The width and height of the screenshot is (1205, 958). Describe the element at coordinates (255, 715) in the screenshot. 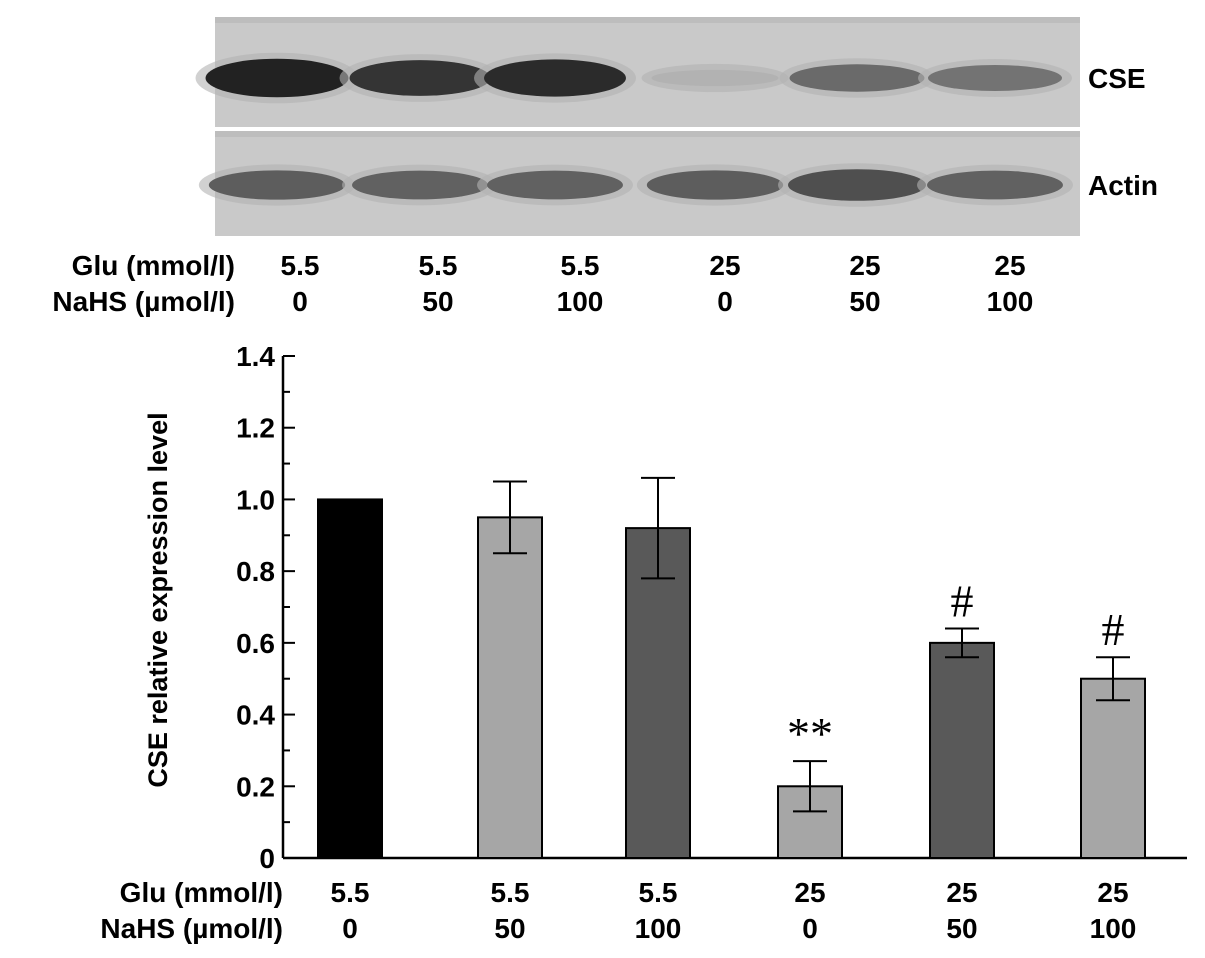

I see `y-tick-label: 0.4` at that location.